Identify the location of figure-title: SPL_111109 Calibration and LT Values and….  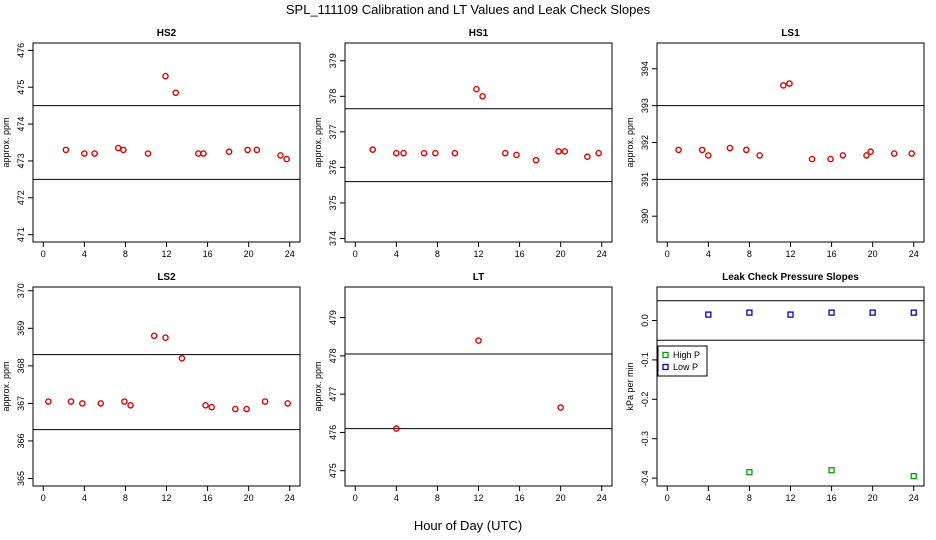
(468, 9).